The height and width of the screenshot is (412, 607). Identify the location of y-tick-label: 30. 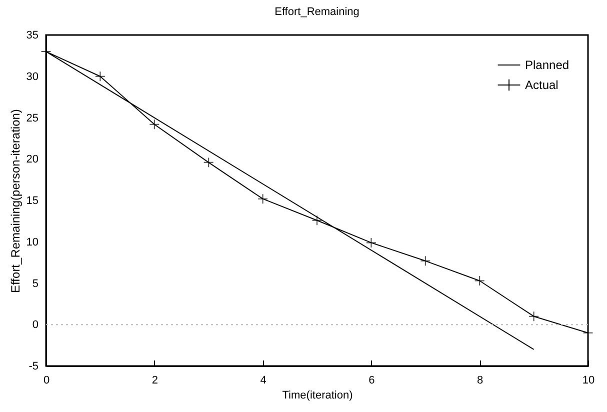
(32, 76).